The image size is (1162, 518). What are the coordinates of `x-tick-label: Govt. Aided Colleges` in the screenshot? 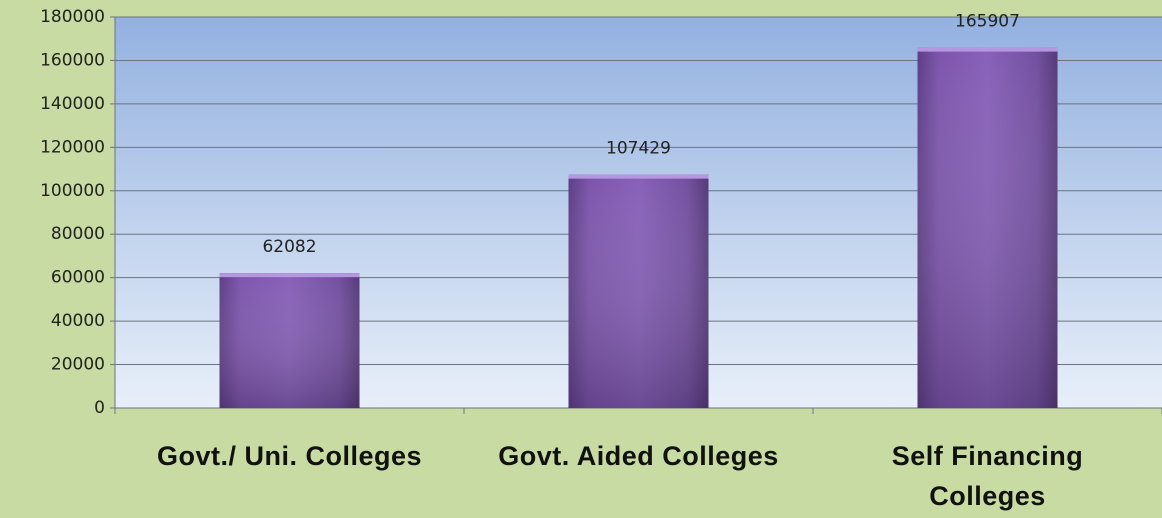 It's located at (638, 456).